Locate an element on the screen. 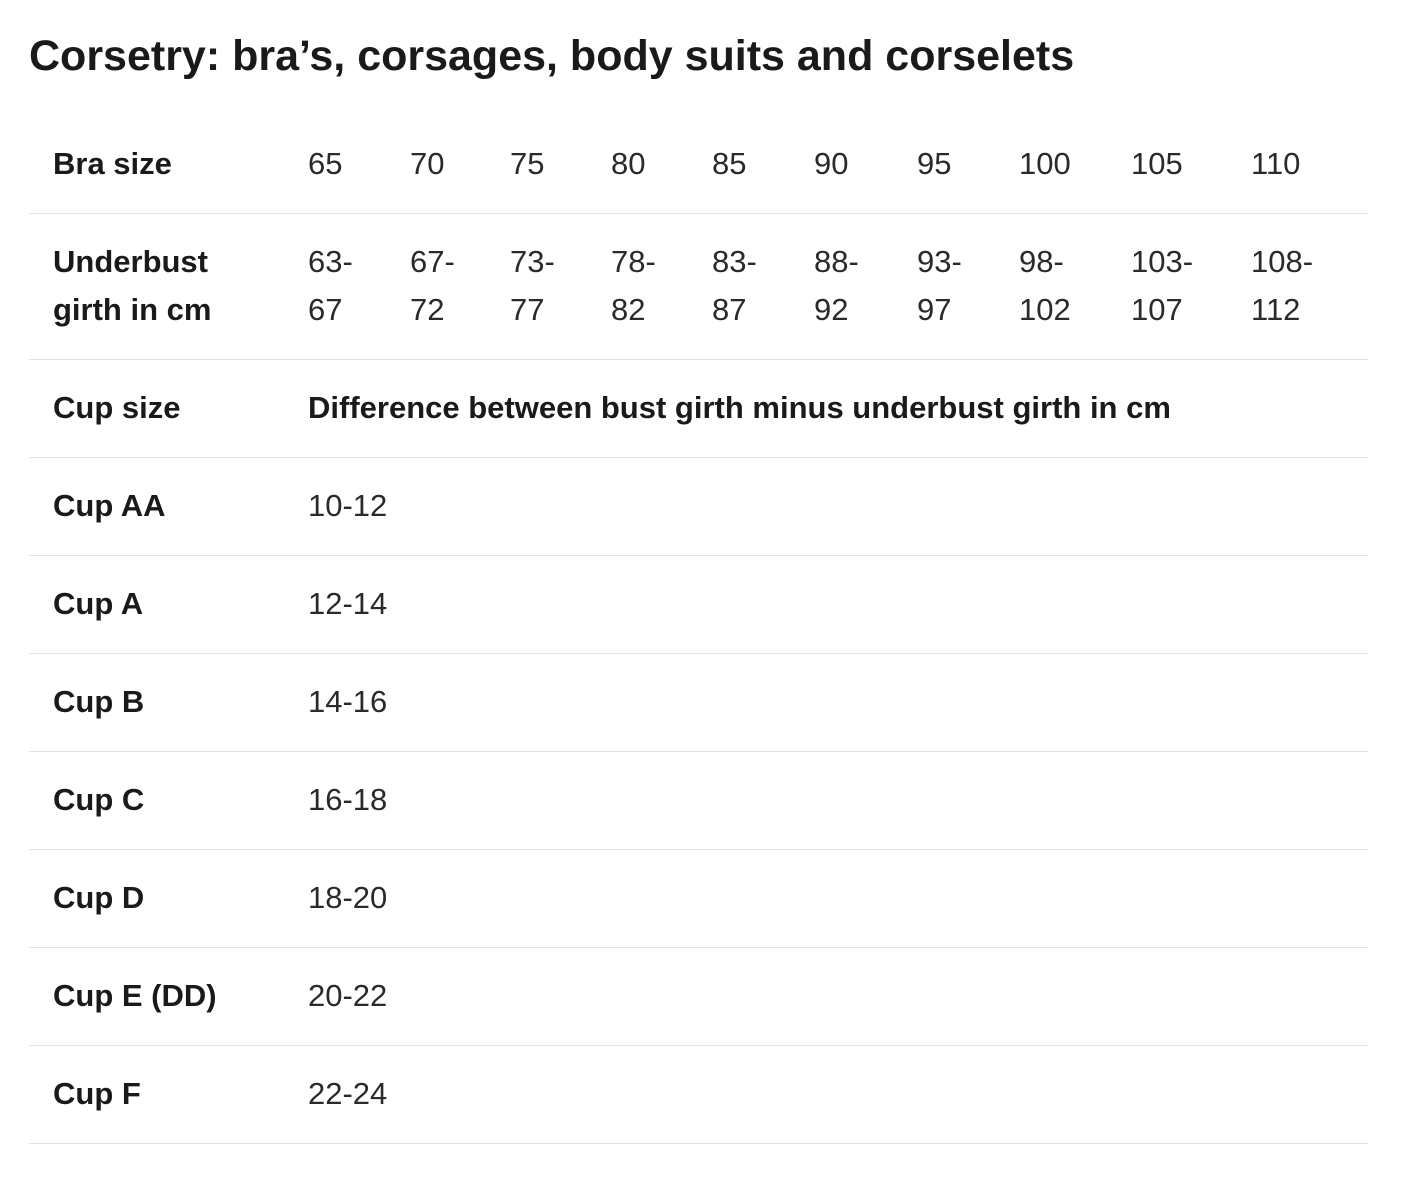 The height and width of the screenshot is (1181, 1420). underbust-value: 83- 87 is located at coordinates (763, 286).